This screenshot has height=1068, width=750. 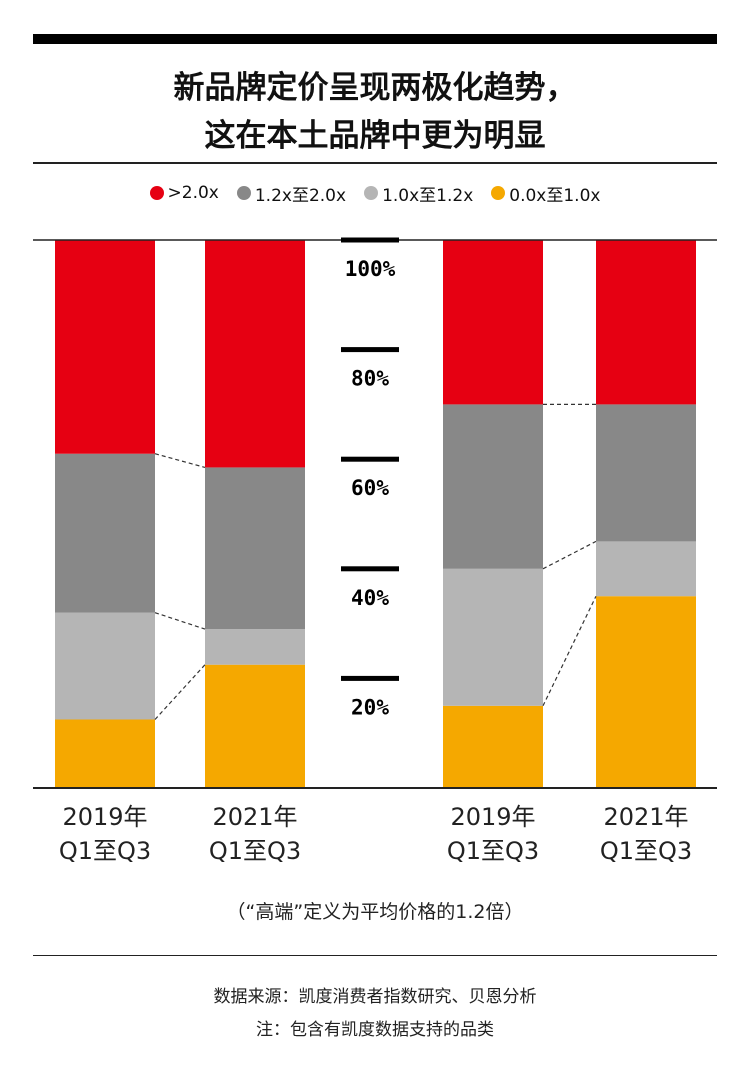 I want to click on x-tick-label-2: 2019年 Q1至Q3, so click(x=493, y=834).